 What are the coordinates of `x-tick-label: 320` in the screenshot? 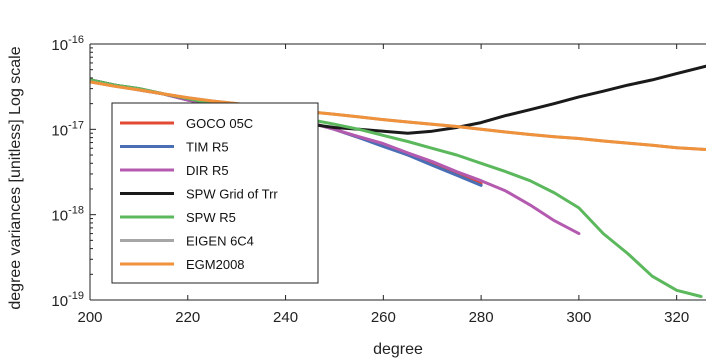 It's located at (676, 317).